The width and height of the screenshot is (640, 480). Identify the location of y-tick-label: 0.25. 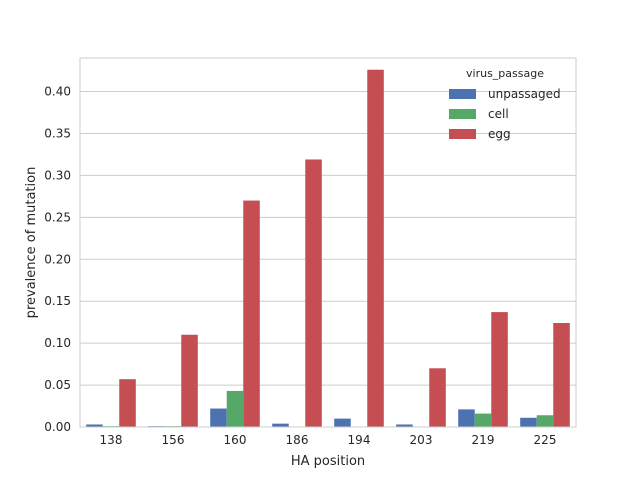
(57, 217).